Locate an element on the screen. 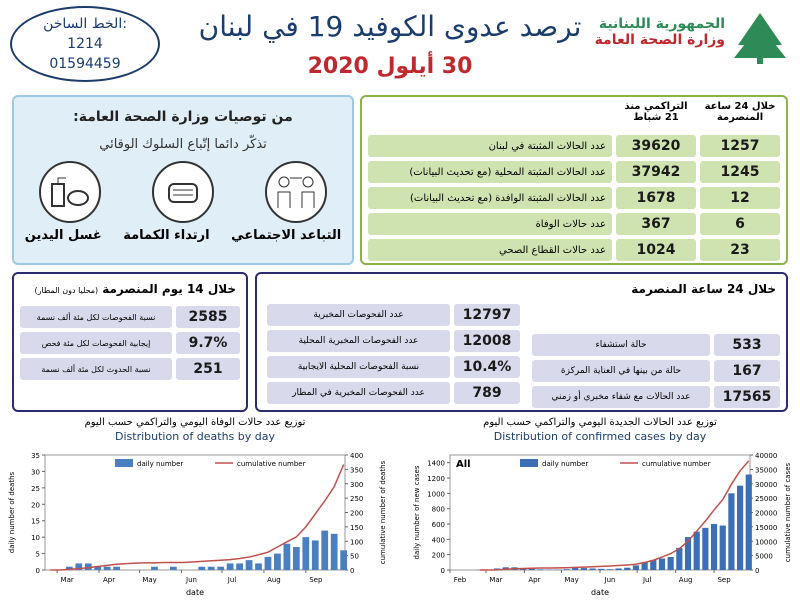  x-tick-label: May is located at coordinates (149, 580).